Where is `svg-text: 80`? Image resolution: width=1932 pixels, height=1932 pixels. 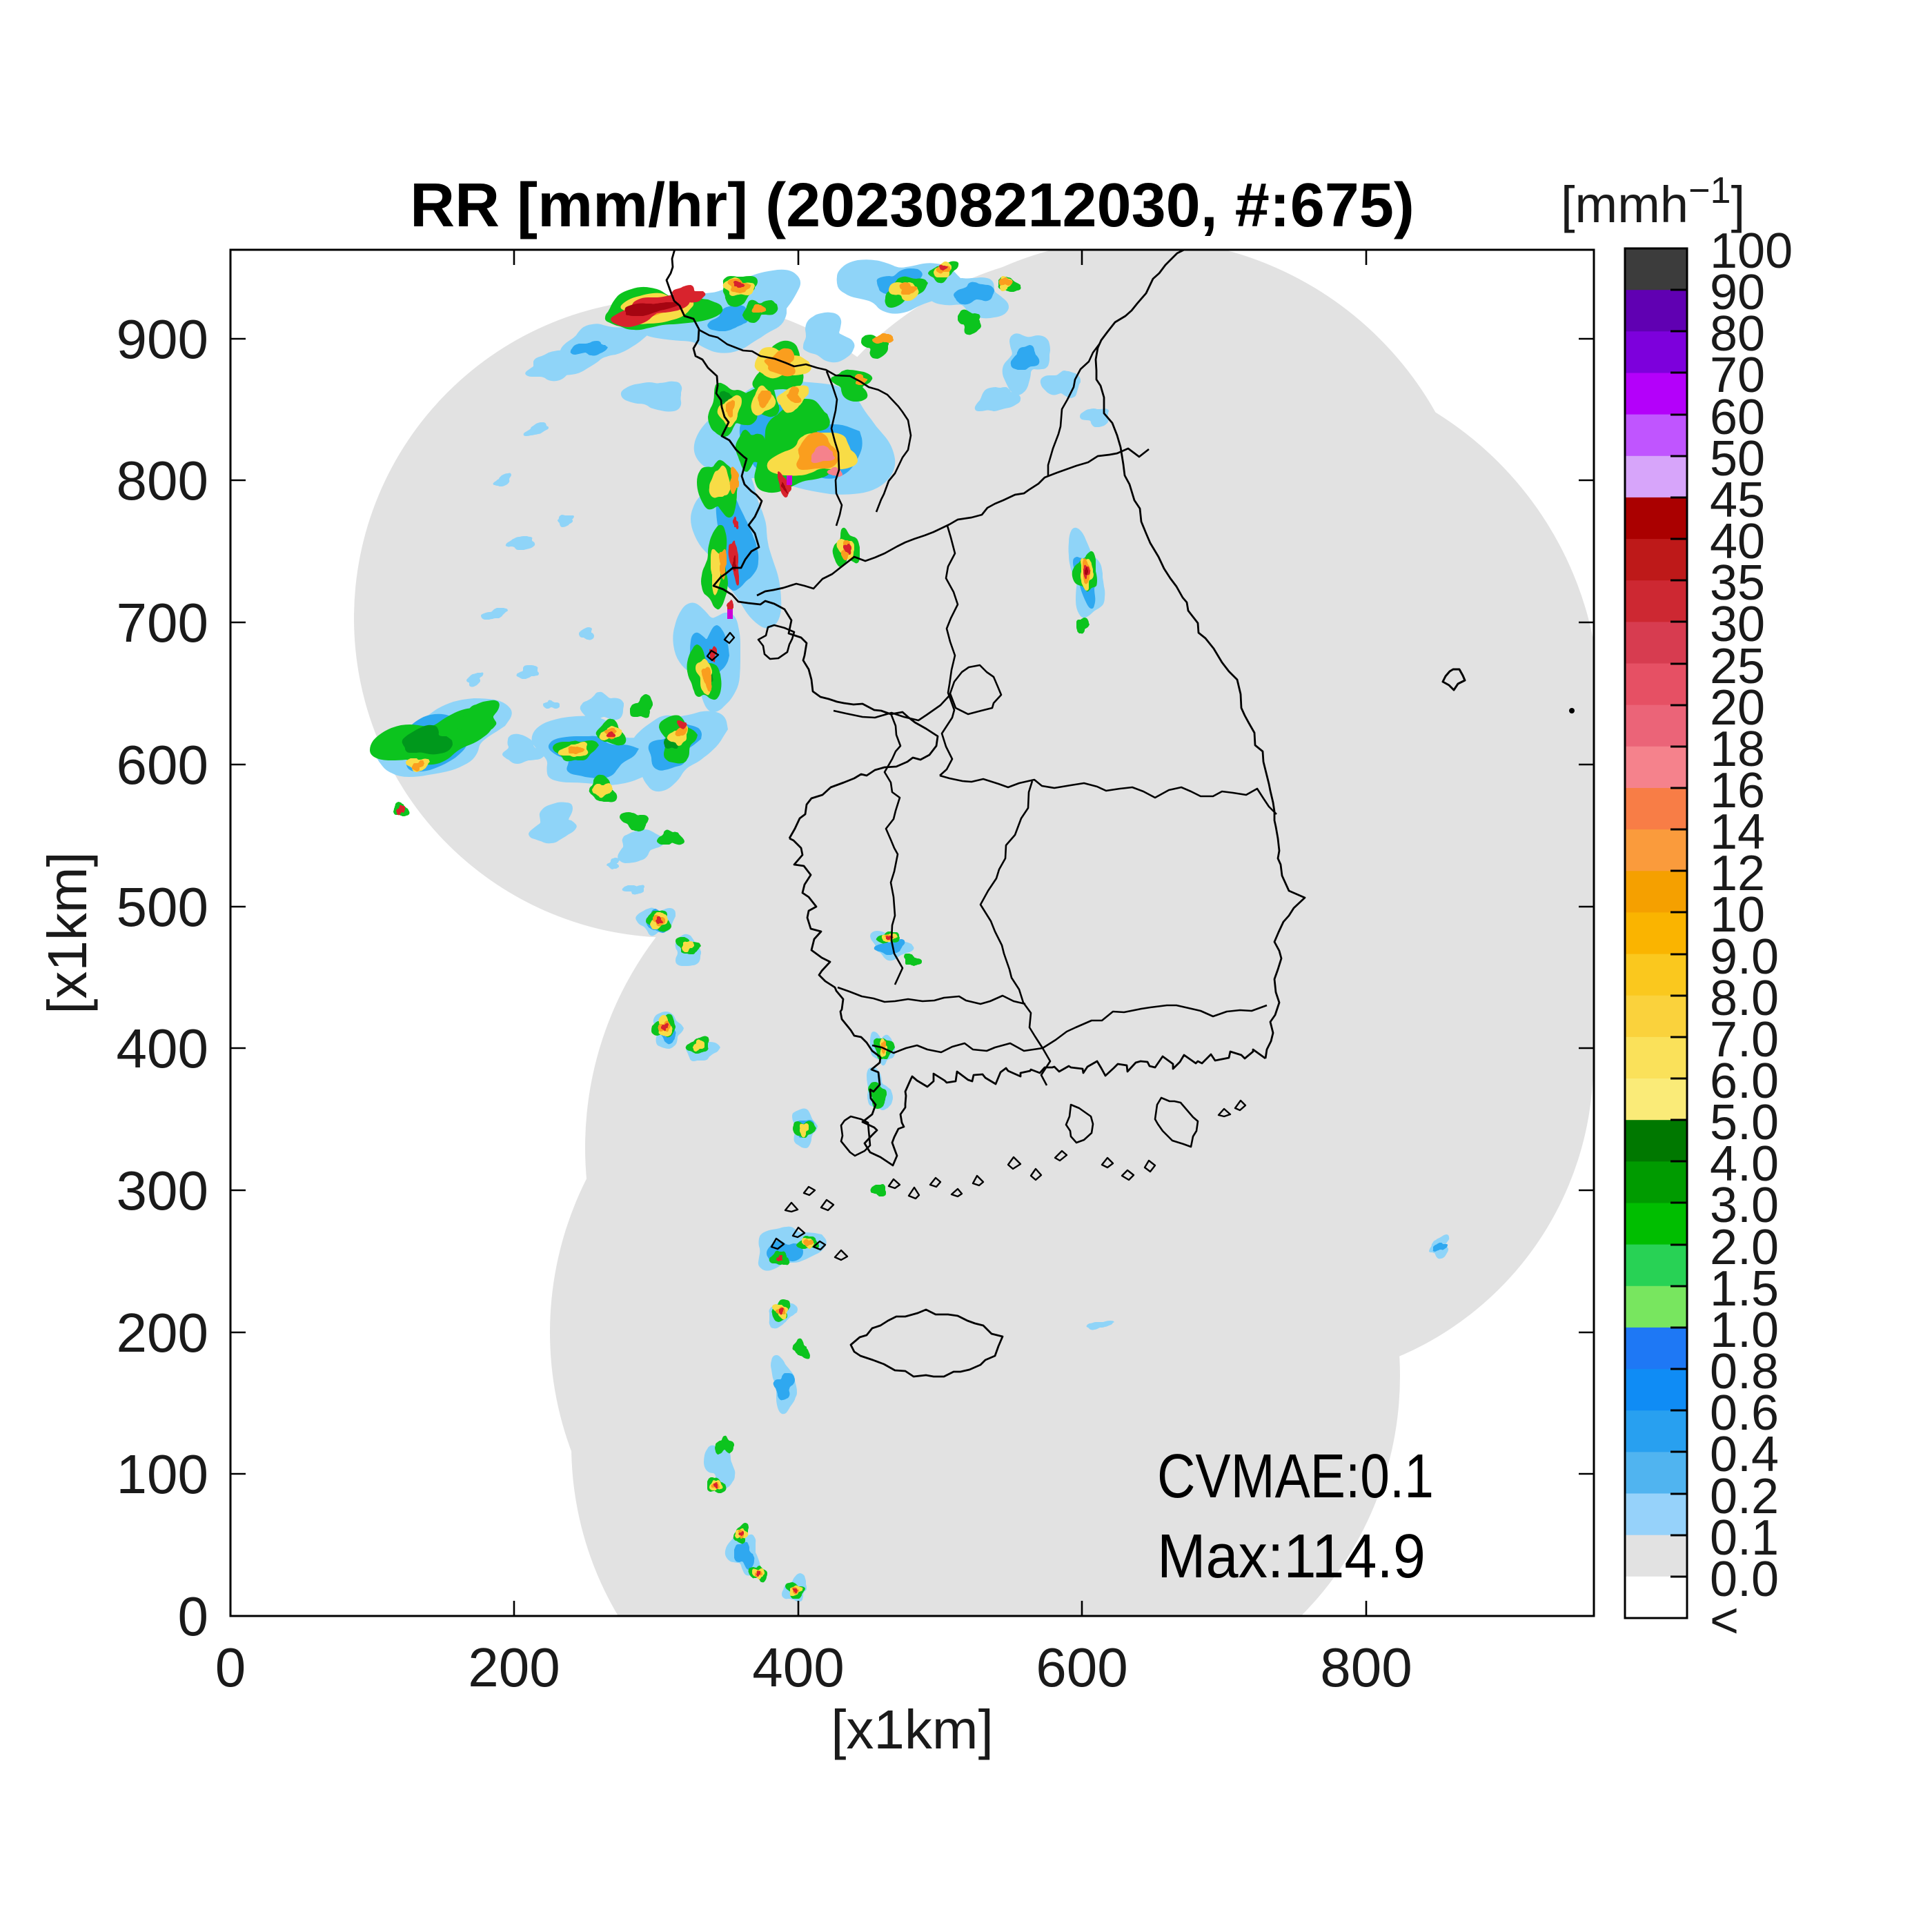 svg-text: 80 is located at coordinates (1737, 334).